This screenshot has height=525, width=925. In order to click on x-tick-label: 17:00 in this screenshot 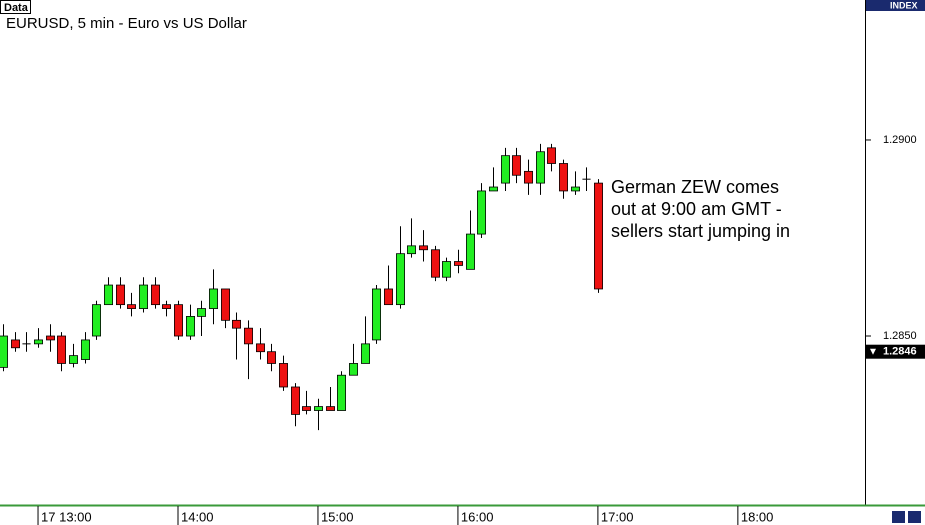, I will do `click(617, 516)`.